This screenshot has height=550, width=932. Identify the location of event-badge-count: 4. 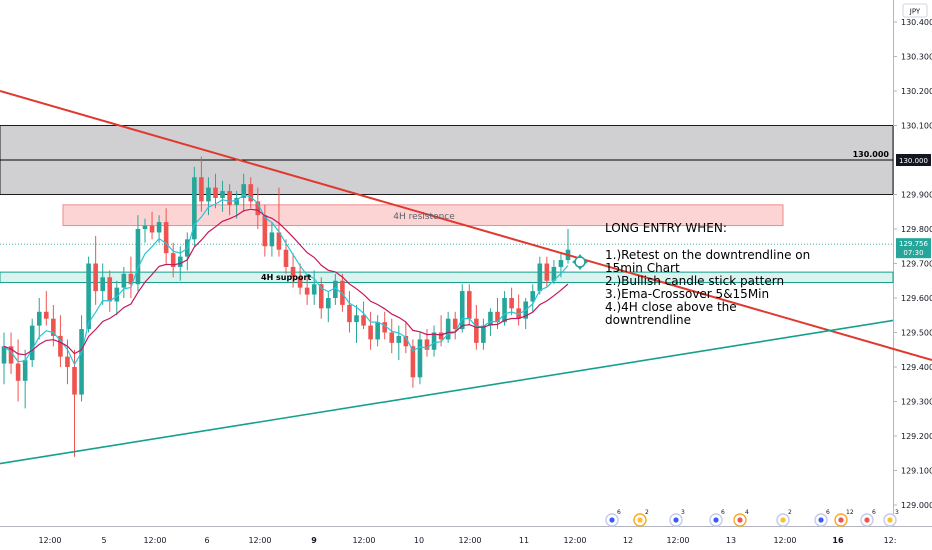
(747, 512).